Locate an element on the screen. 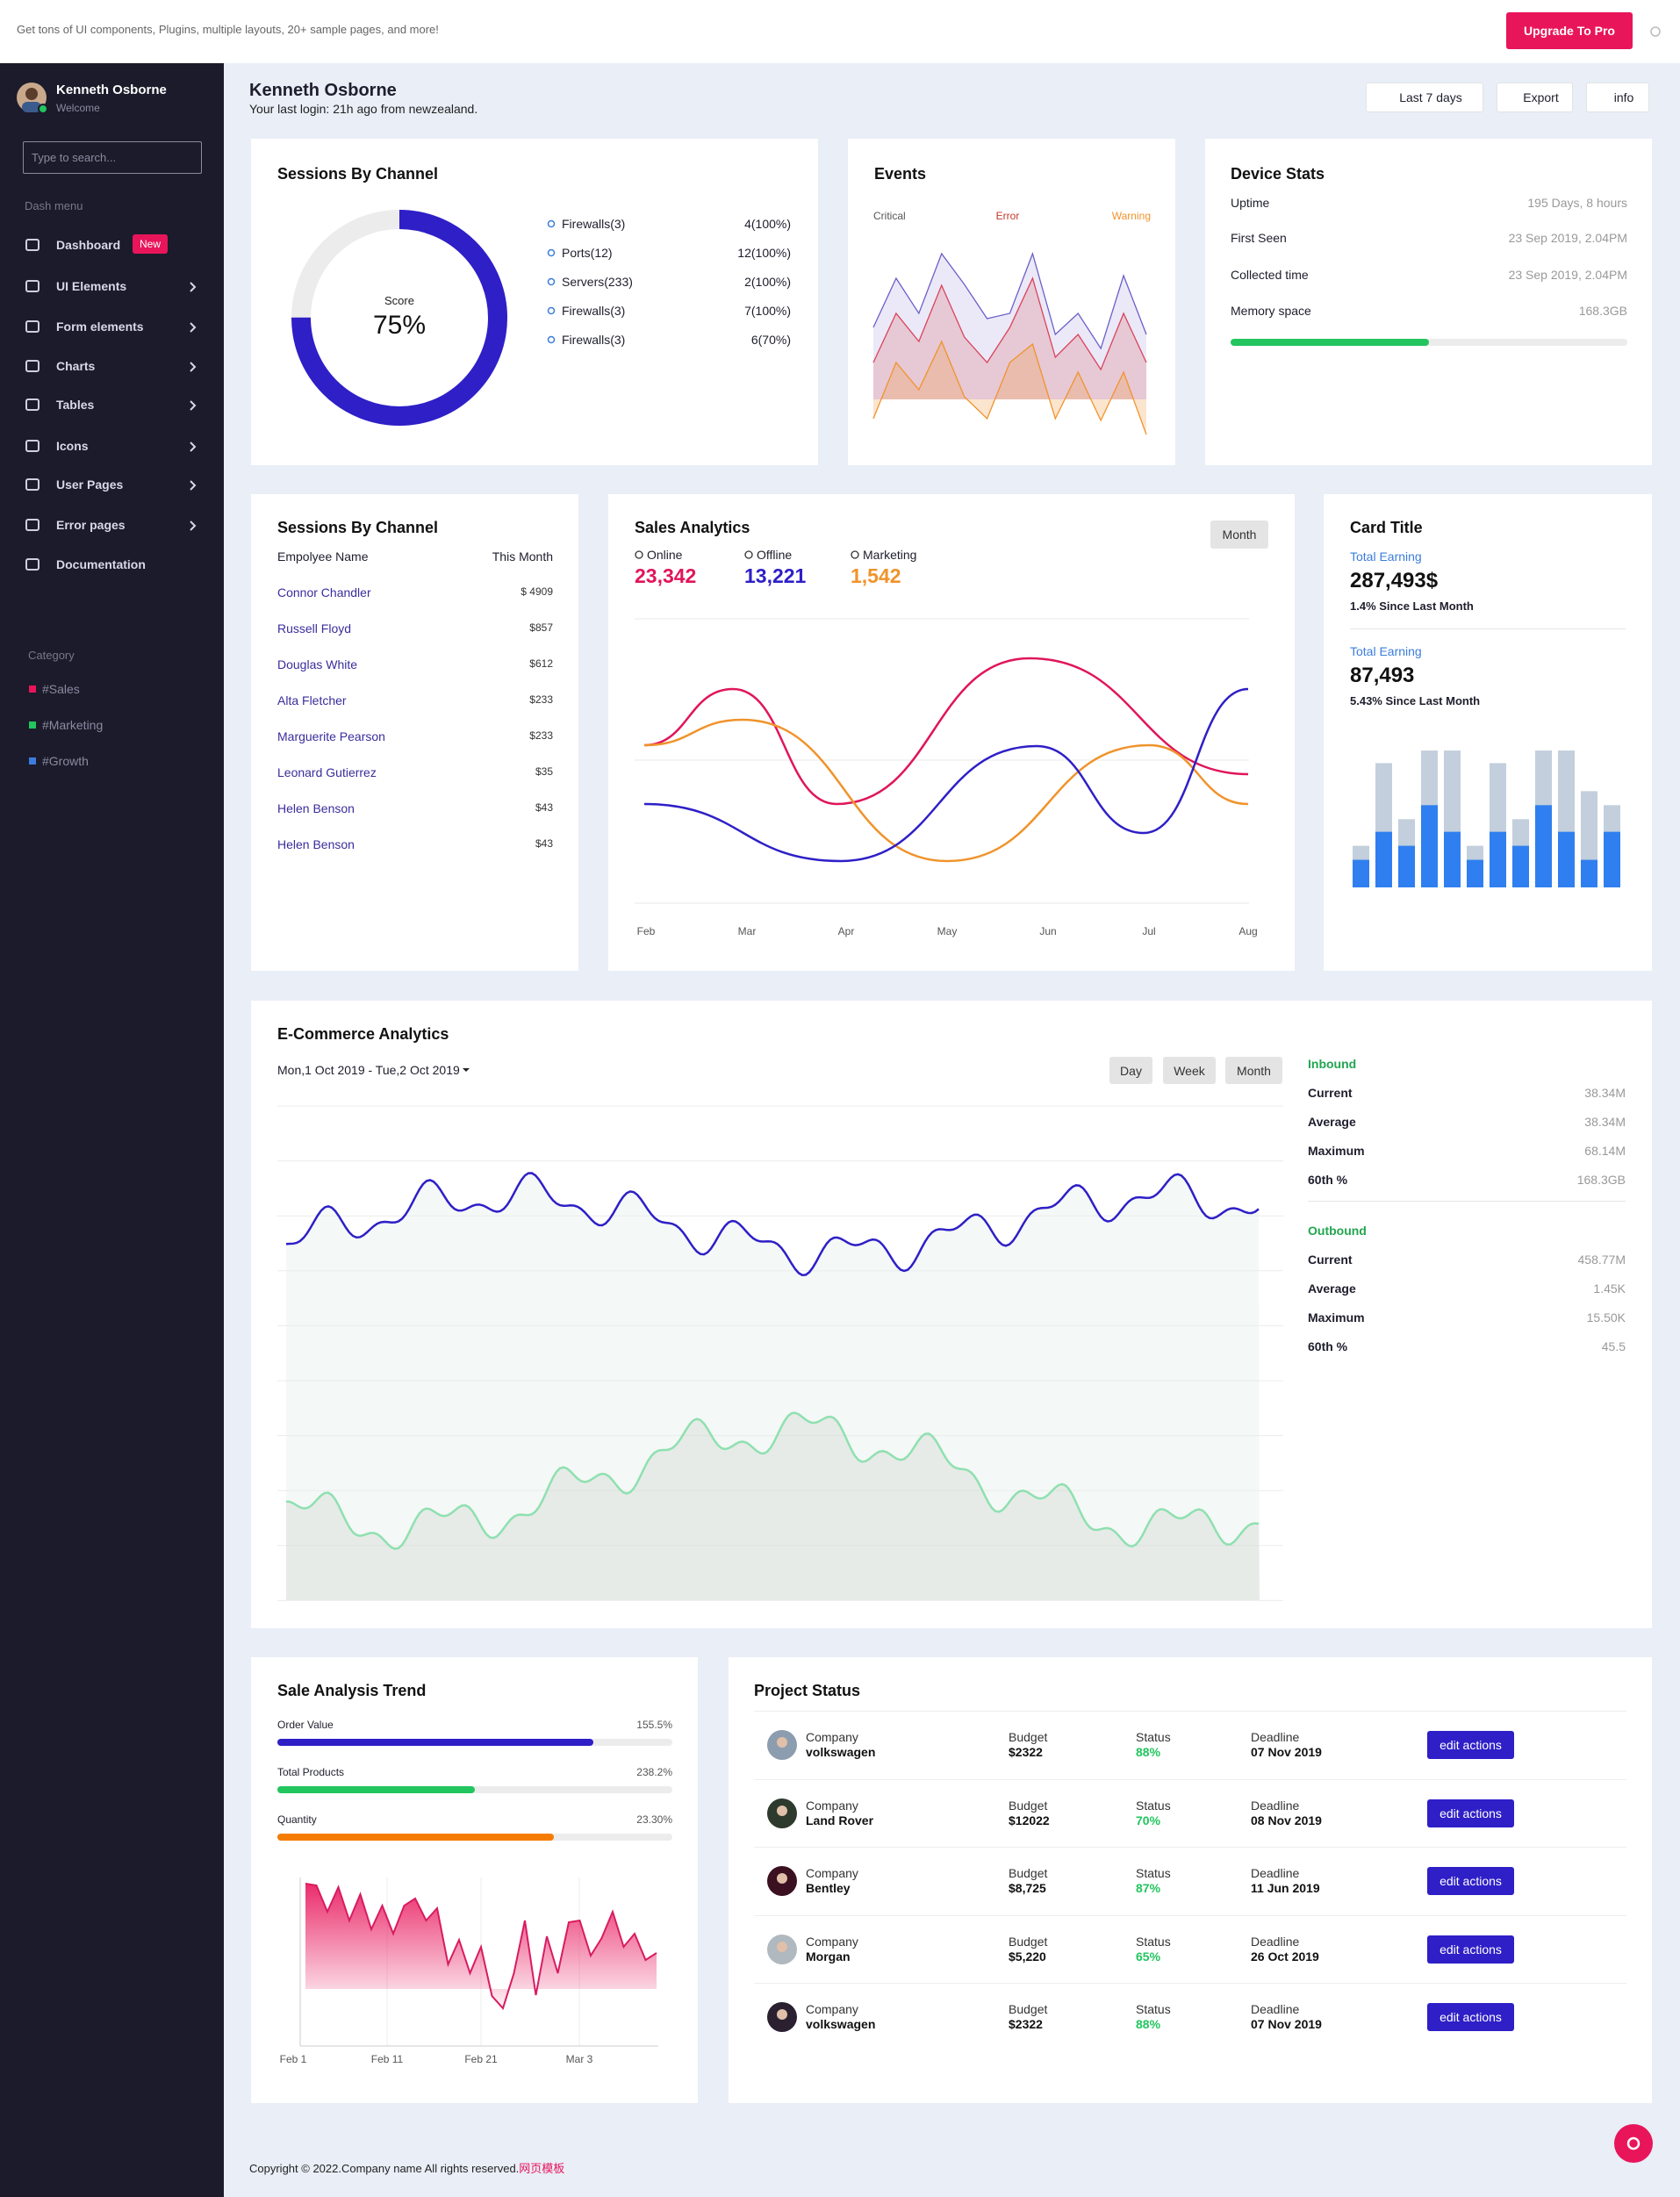 The image size is (1680, 2197). metric-label: Average is located at coordinates (1332, 1289).